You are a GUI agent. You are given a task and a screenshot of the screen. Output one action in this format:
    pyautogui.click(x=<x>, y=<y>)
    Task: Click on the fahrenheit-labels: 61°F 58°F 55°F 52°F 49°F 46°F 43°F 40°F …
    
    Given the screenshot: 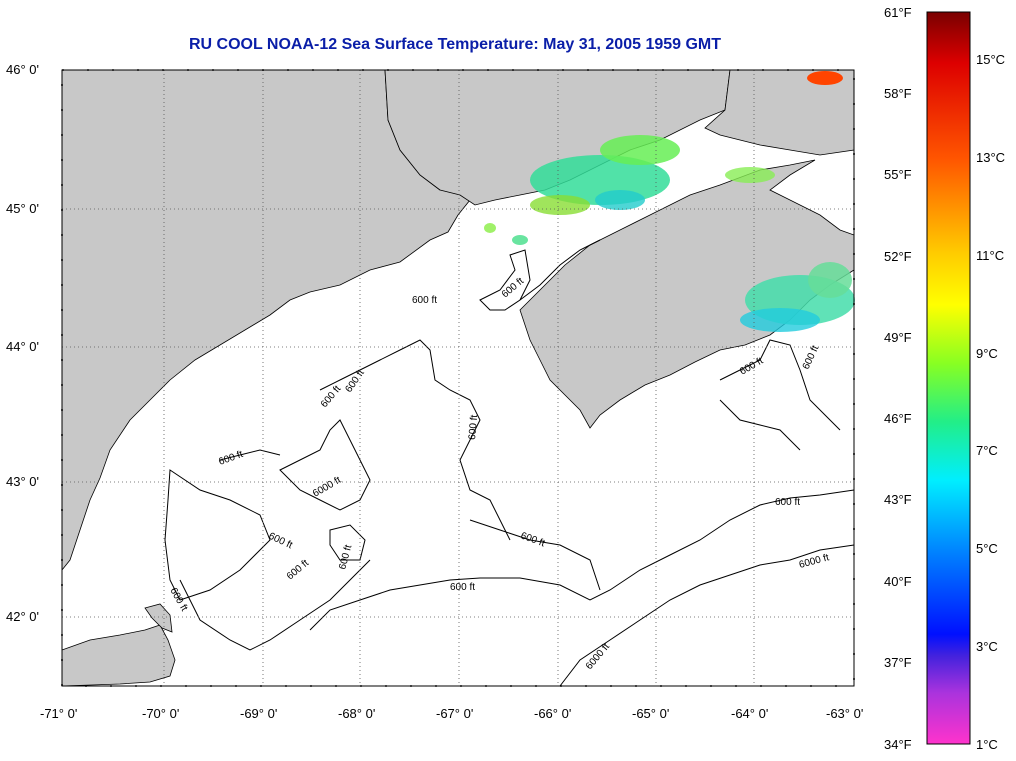 What is the action you would take?
    pyautogui.click(x=898, y=378)
    